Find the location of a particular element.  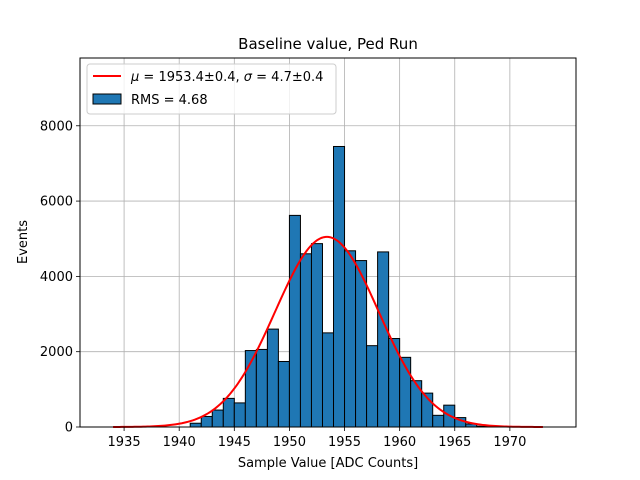

x-tick-label: 1935 is located at coordinates (124, 442).